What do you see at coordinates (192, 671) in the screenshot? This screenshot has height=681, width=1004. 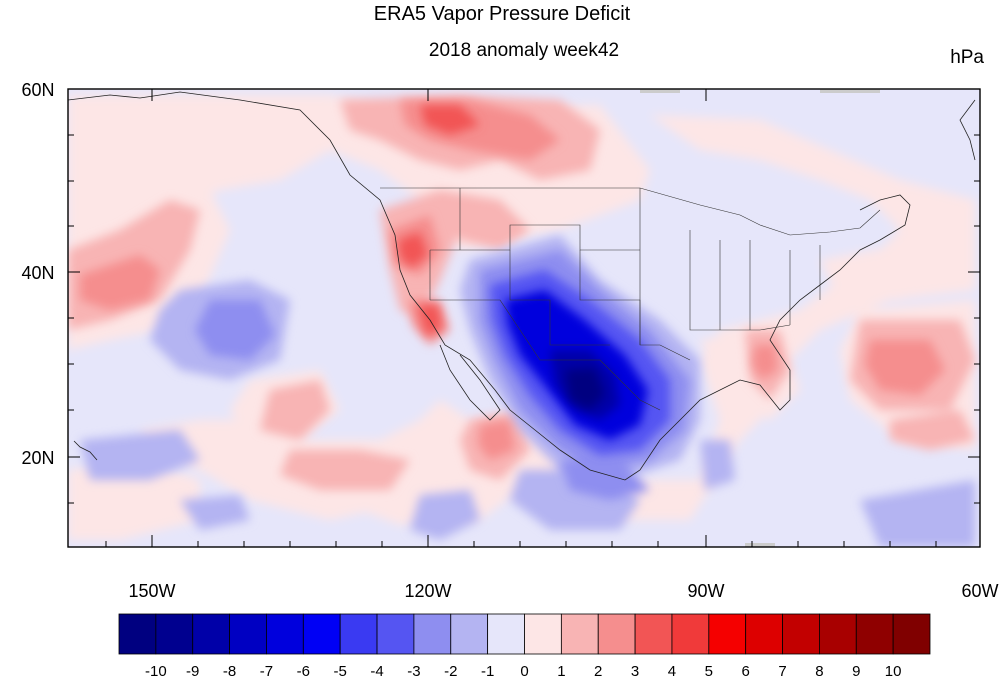 I see `colorbar-label: -9` at bounding box center [192, 671].